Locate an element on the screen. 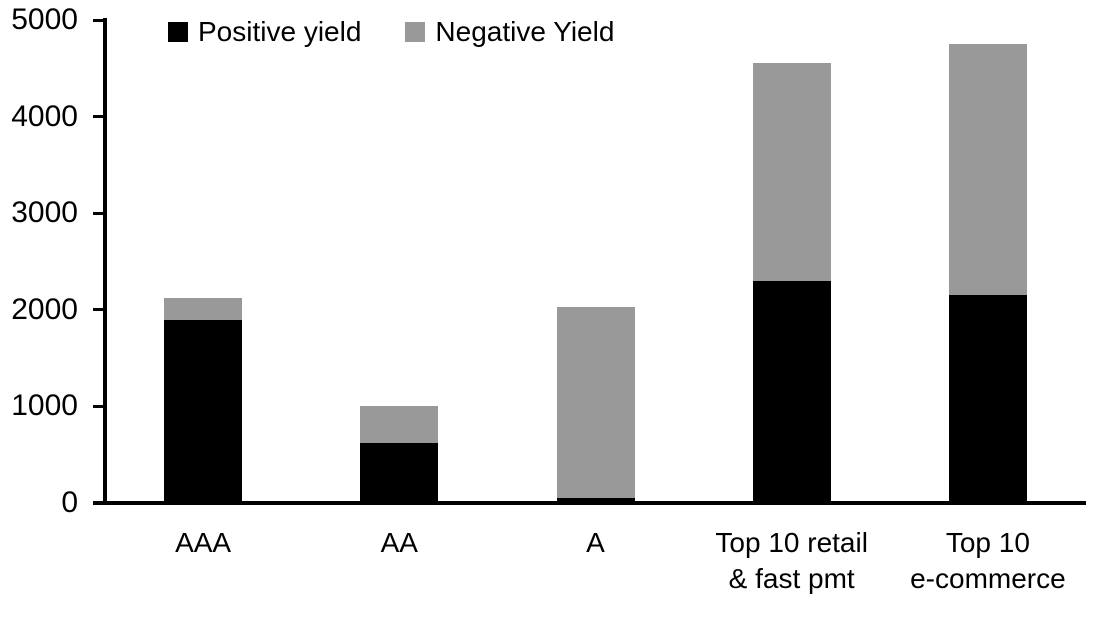 This screenshot has height=618, width=1102. x-axis-line is located at coordinates (589, 503).